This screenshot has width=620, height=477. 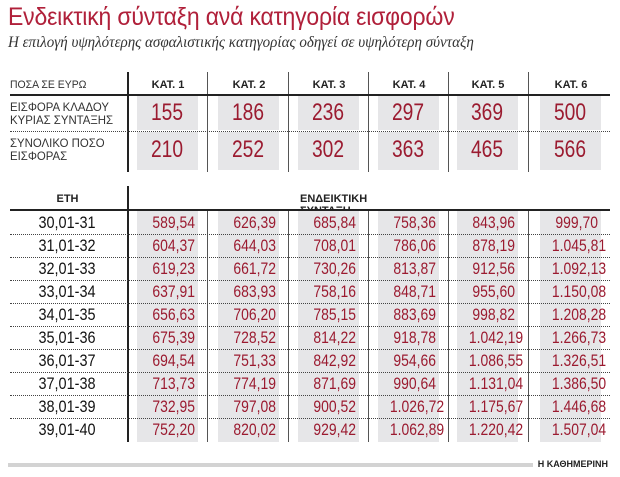 What do you see at coordinates (248, 113) in the screenshot?
I see `table-cell: 186` at bounding box center [248, 113].